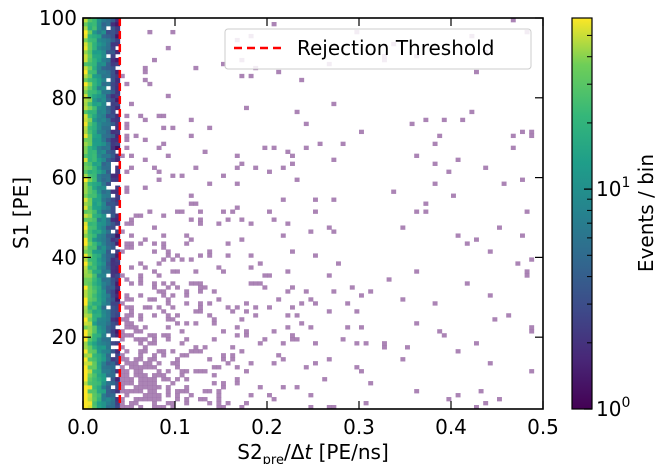 Image resolution: width=657 pixels, height=464 pixels. I want to click on x-axis-label: S2pre/Δt [PE/ns], so click(313, 452).